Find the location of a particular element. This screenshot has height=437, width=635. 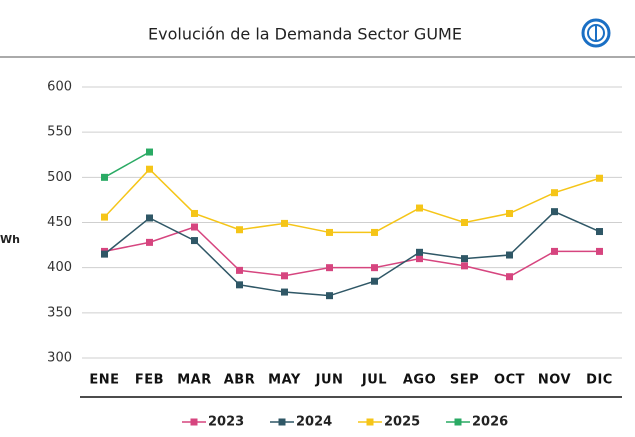

y-tick-label: 550 is located at coordinates (59, 132).